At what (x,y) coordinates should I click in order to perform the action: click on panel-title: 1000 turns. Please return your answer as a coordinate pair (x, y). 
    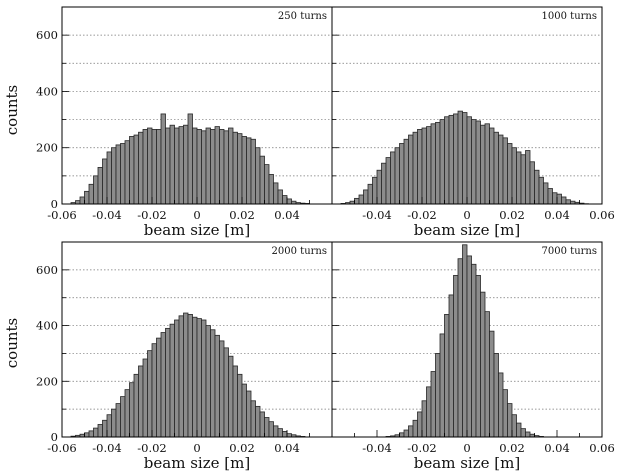
    Looking at the image, I should click on (569, 16).